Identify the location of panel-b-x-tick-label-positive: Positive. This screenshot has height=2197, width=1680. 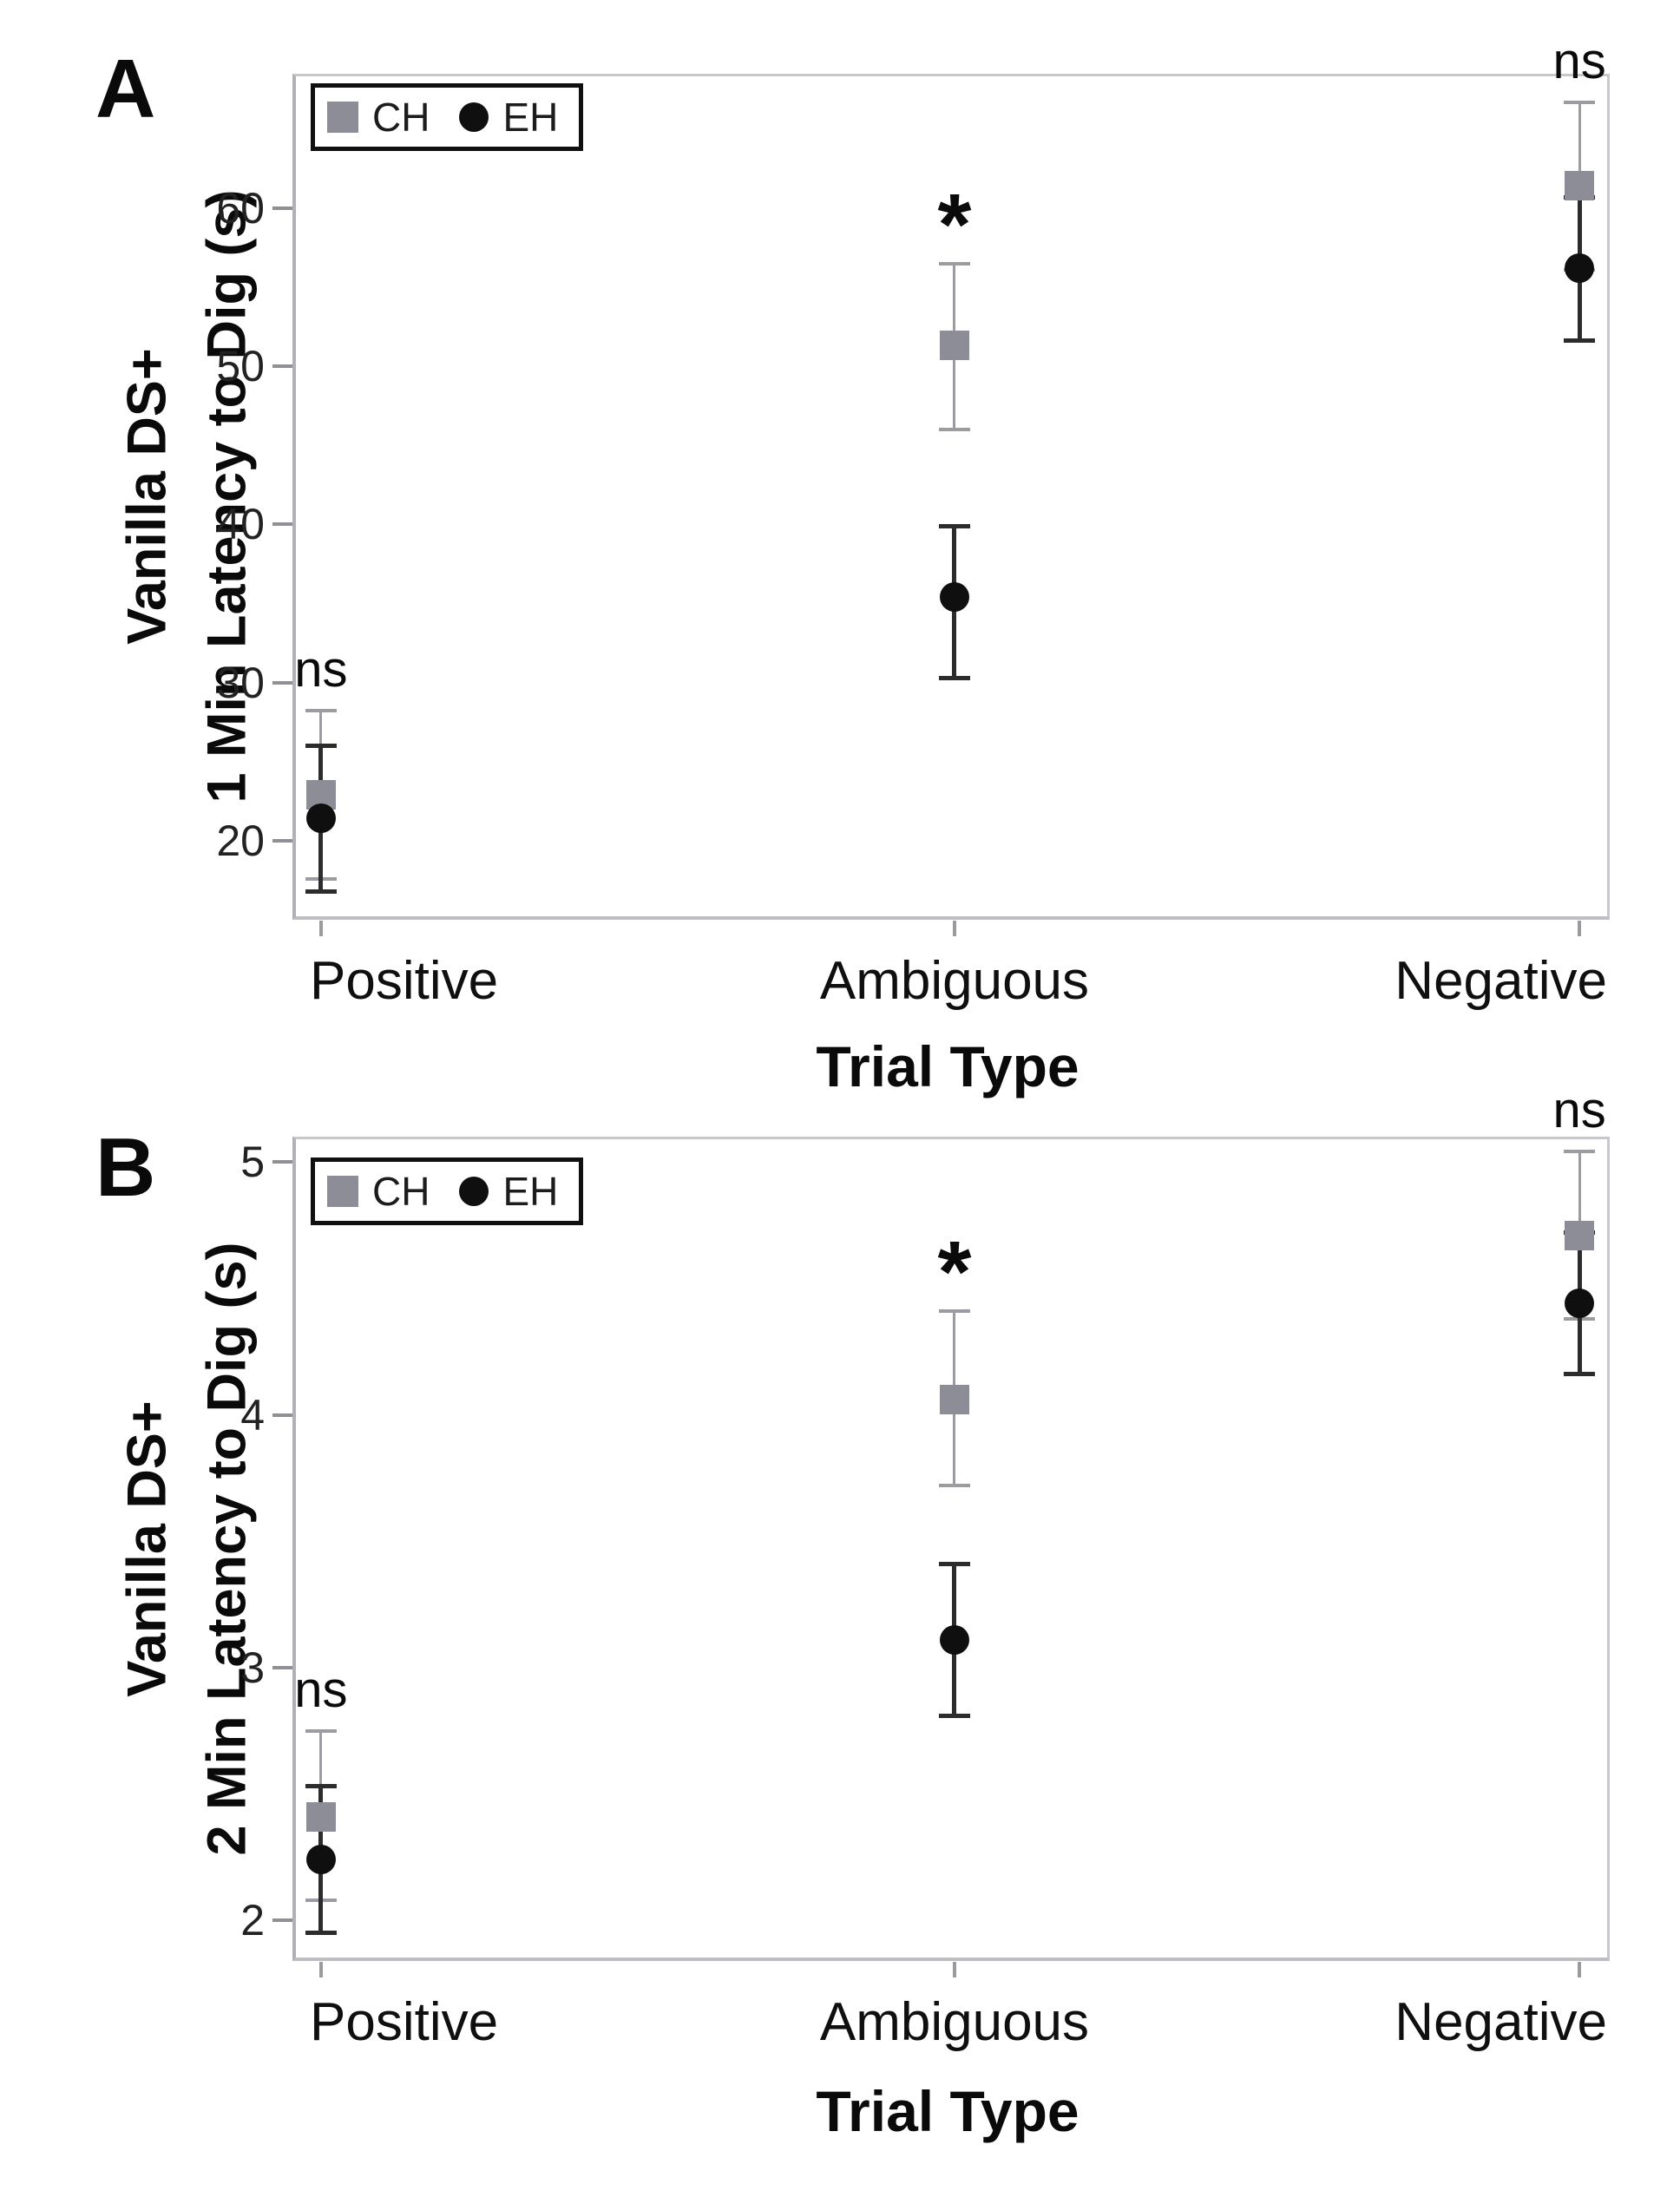
(404, 2022).